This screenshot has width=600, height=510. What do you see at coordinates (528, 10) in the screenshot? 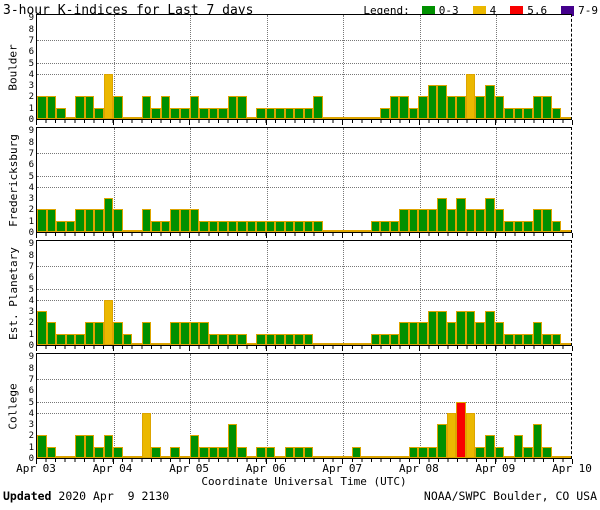
I see `legend-item: 5,6` at bounding box center [528, 10].